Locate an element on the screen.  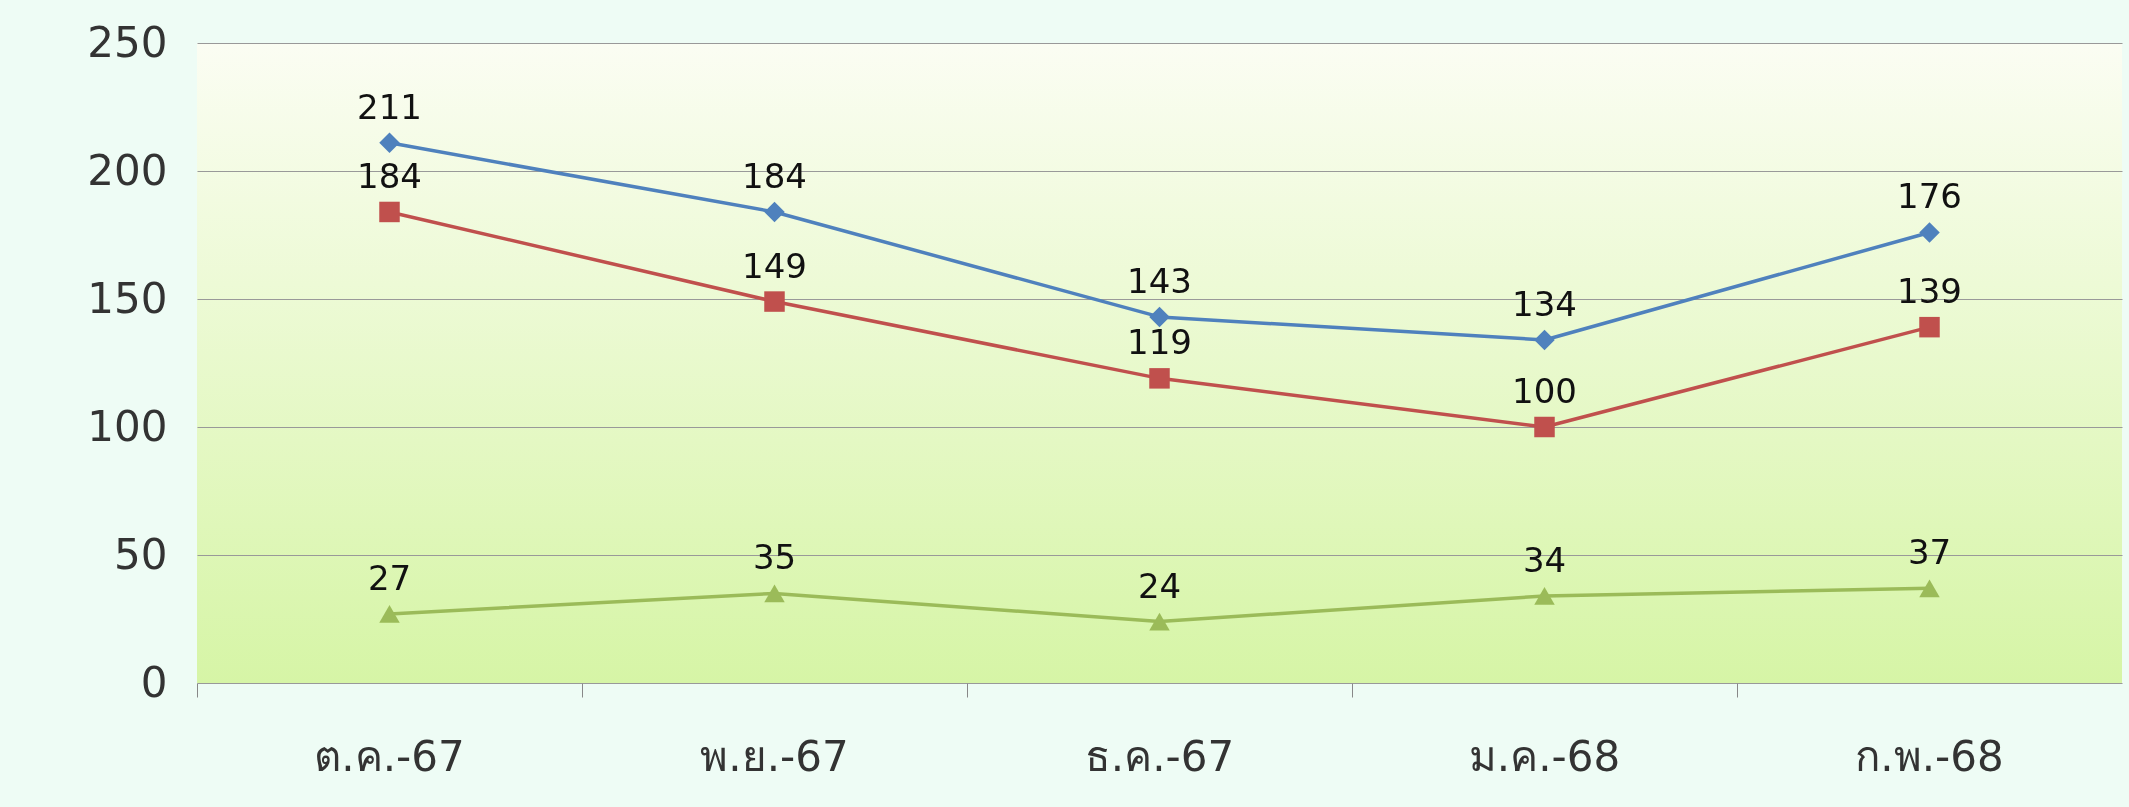
data-label: 35 is located at coordinates (774, 557).